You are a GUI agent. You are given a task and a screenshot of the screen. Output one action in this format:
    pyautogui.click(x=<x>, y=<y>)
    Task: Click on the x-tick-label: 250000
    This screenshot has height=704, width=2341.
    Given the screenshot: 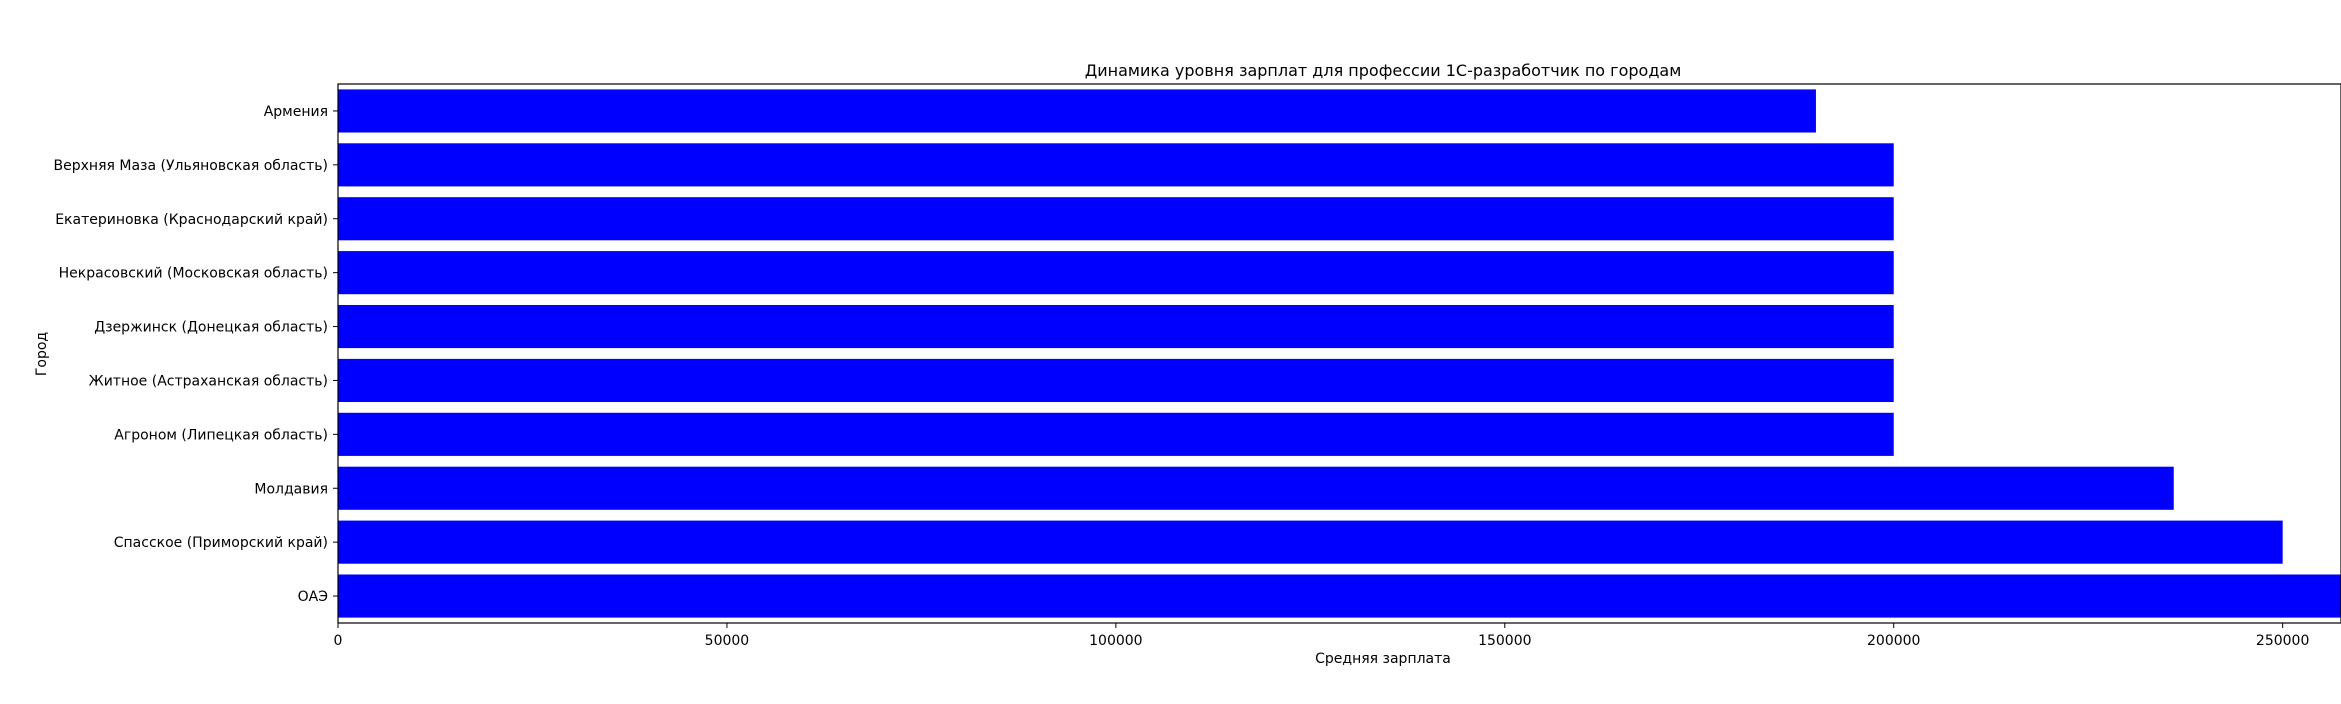 What is the action you would take?
    pyautogui.click(x=2282, y=641)
    